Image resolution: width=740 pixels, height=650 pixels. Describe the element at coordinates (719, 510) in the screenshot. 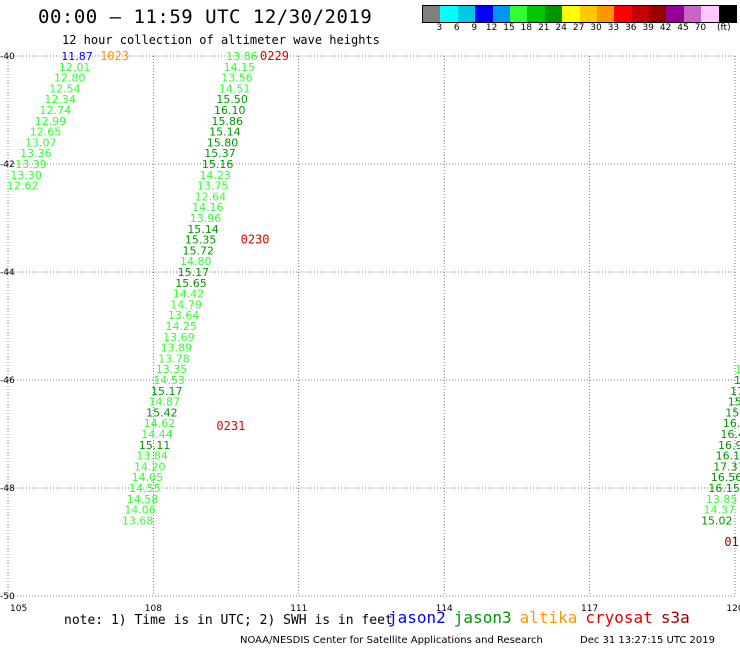

I see `wave-height-value: 14.37` at that location.